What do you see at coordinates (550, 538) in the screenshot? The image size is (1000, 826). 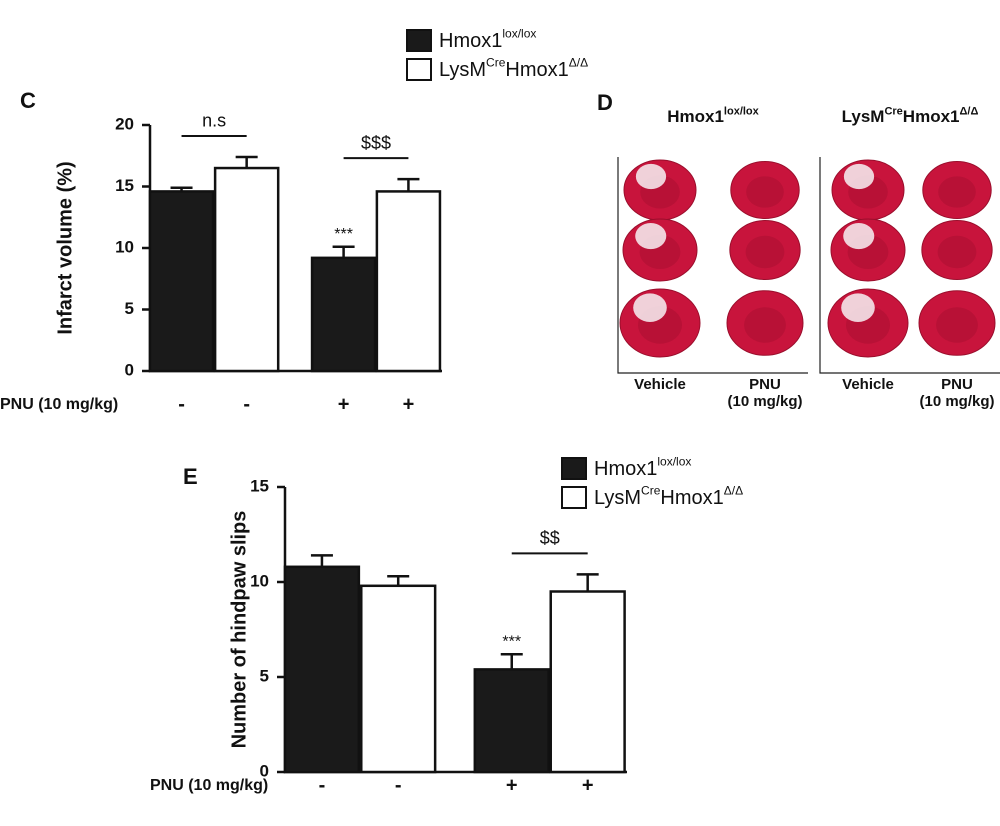 I see `bracket-label: $$` at bounding box center [550, 538].